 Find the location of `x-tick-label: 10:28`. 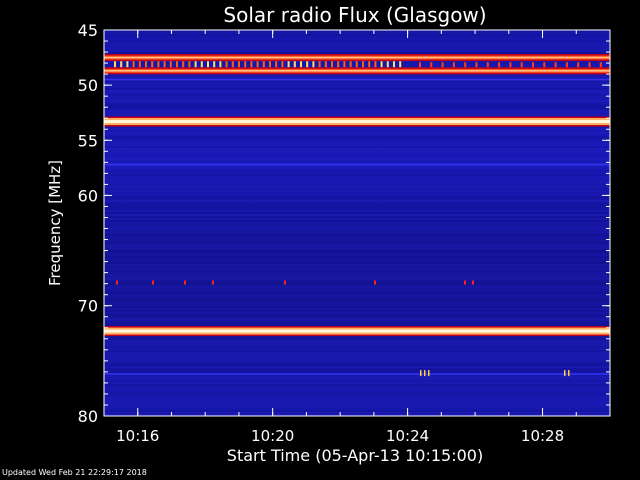

x-tick-label: 10:28 is located at coordinates (542, 436).